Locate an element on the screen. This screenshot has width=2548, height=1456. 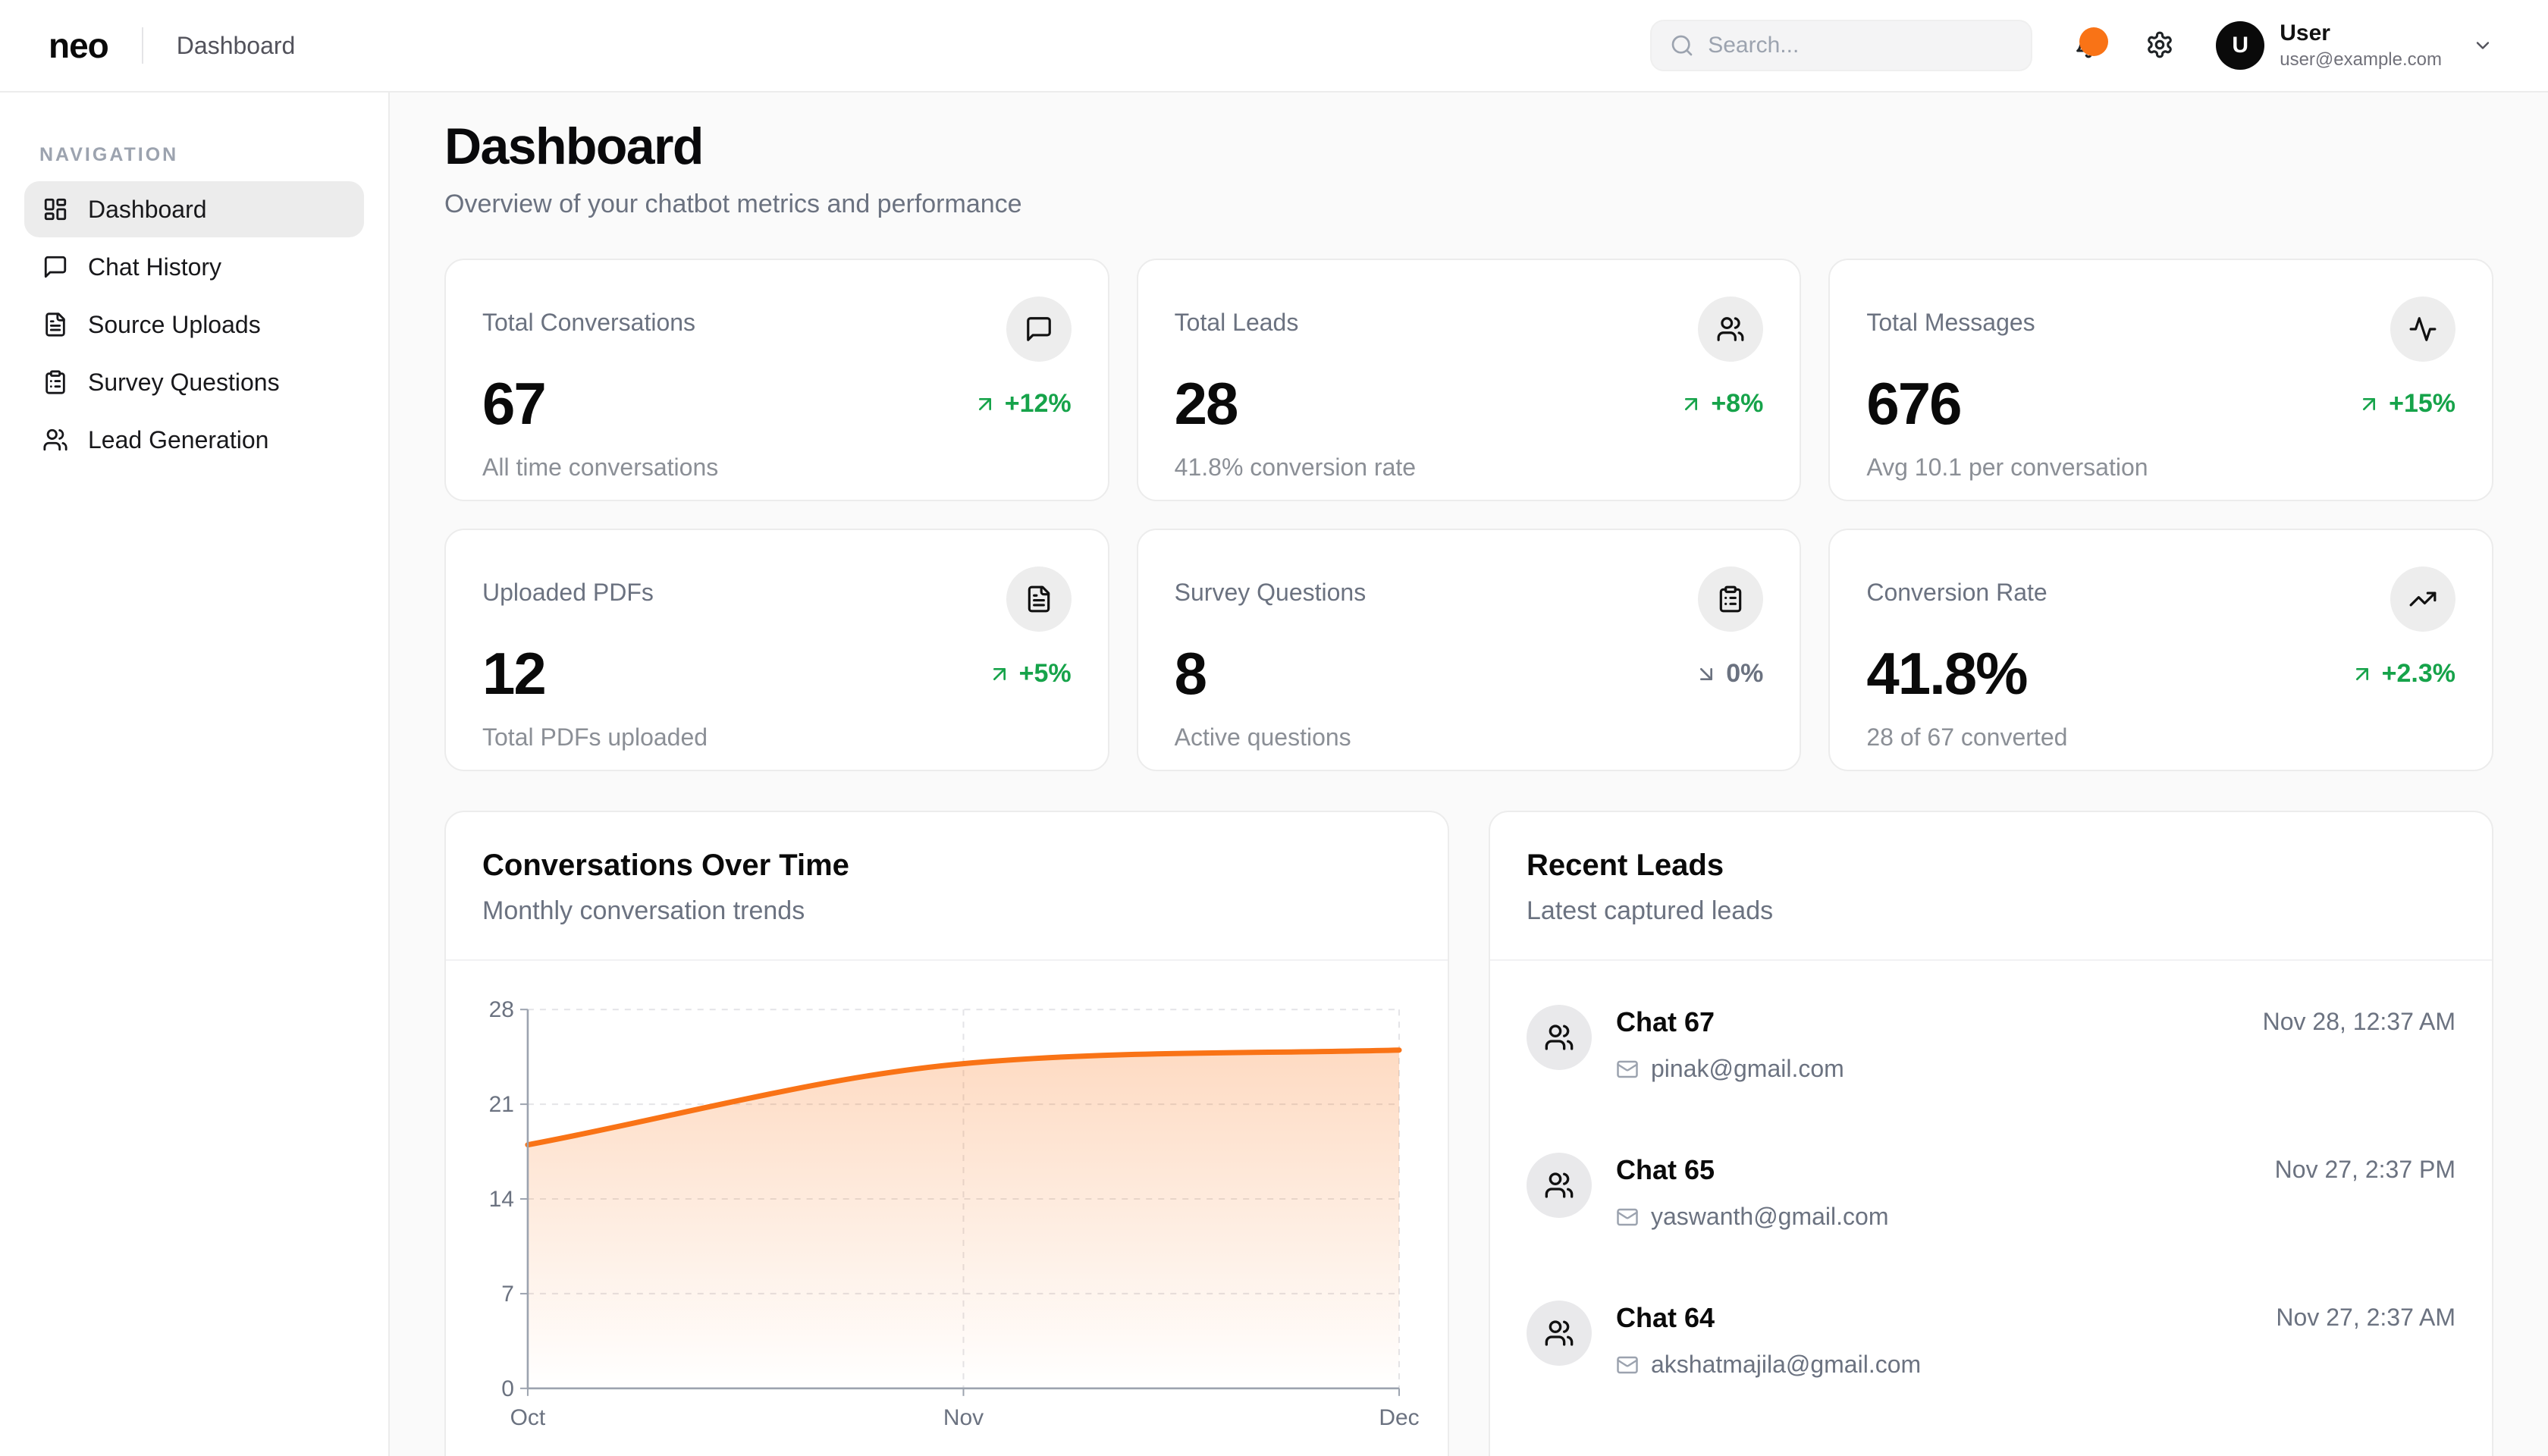
lead-name: Chat 65 is located at coordinates (1665, 1169).